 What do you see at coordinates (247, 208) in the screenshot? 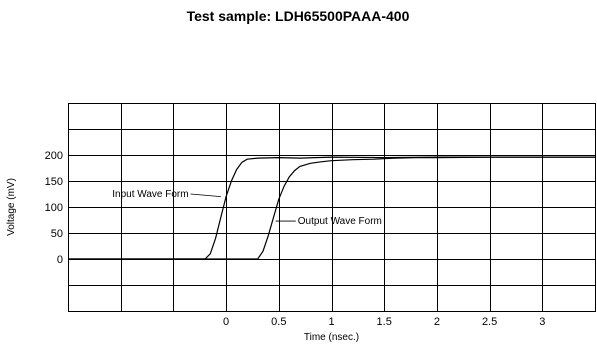
I see `annotations: Input Wave Form Output Wave Form` at bounding box center [247, 208].